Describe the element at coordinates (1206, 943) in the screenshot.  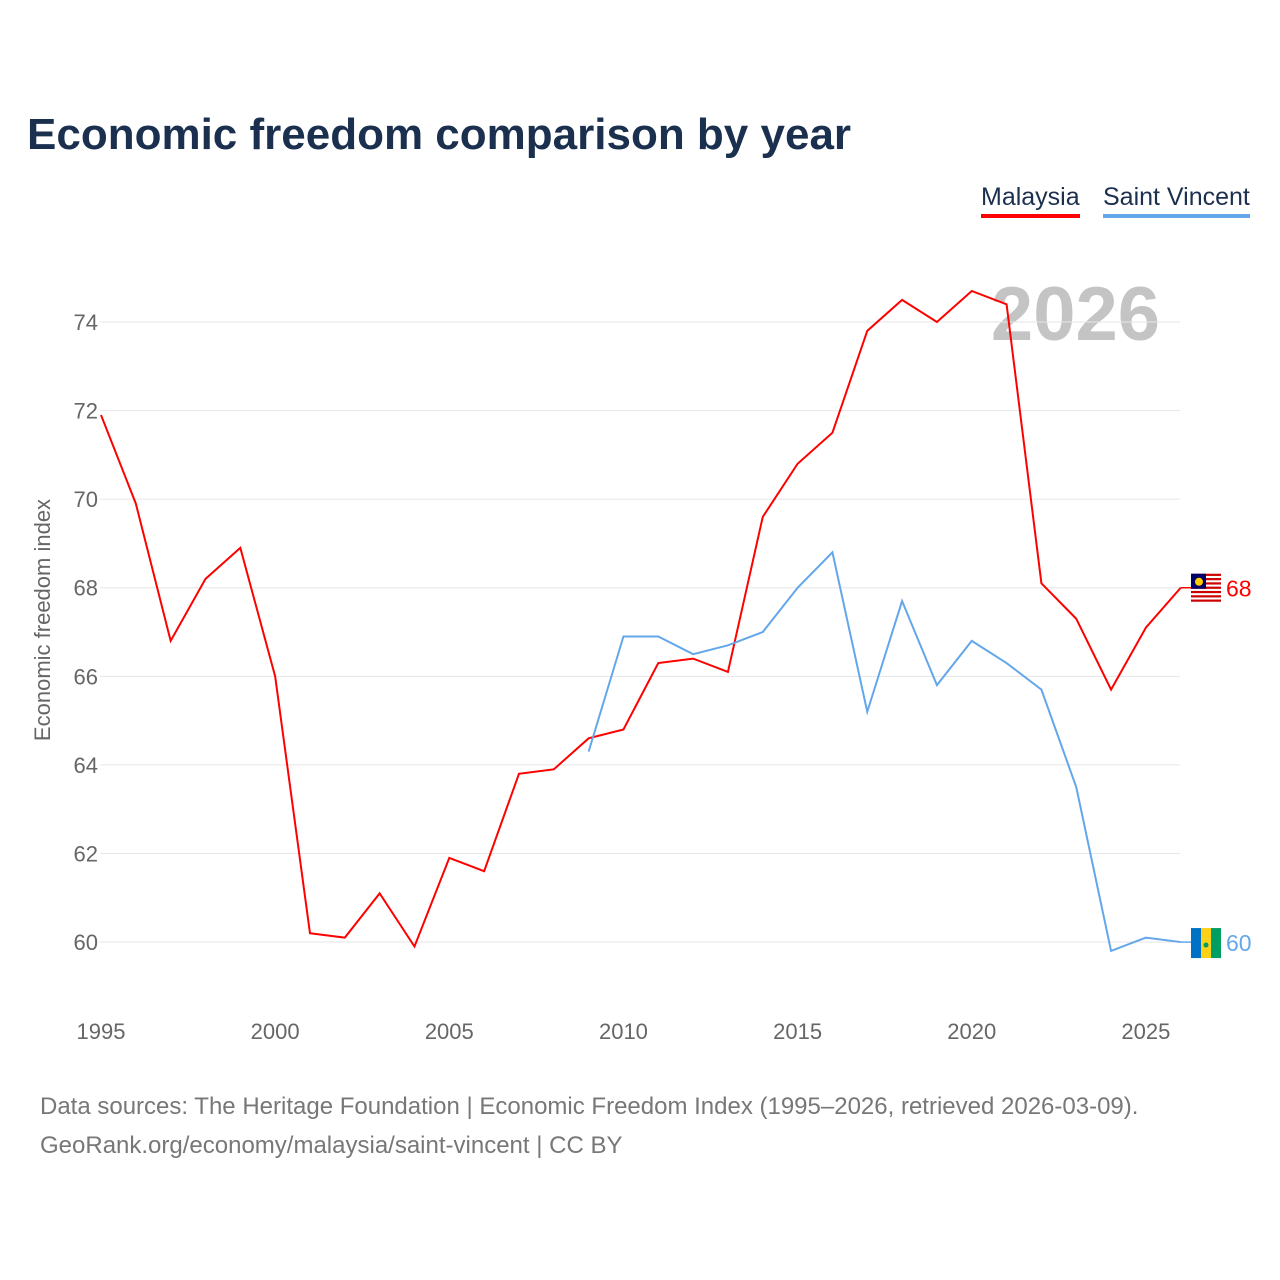
I see `saint-vincent-flag-icon` at that location.